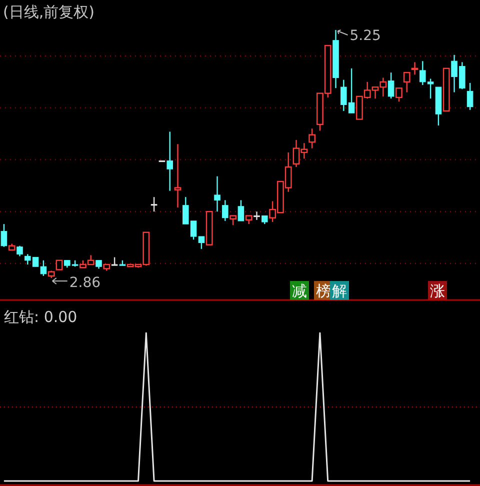 The image size is (480, 486). What do you see at coordinates (299, 290) in the screenshot?
I see `badge: 减` at bounding box center [299, 290].